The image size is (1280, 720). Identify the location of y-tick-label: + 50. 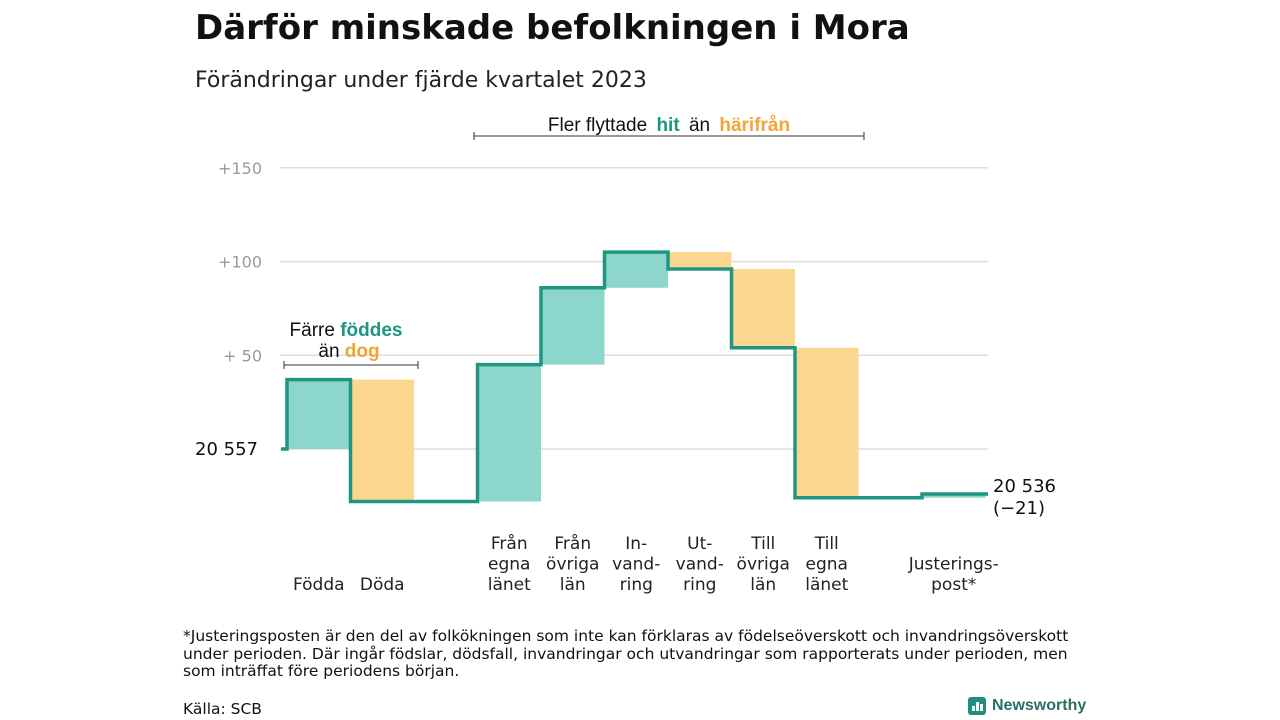
(242, 355).